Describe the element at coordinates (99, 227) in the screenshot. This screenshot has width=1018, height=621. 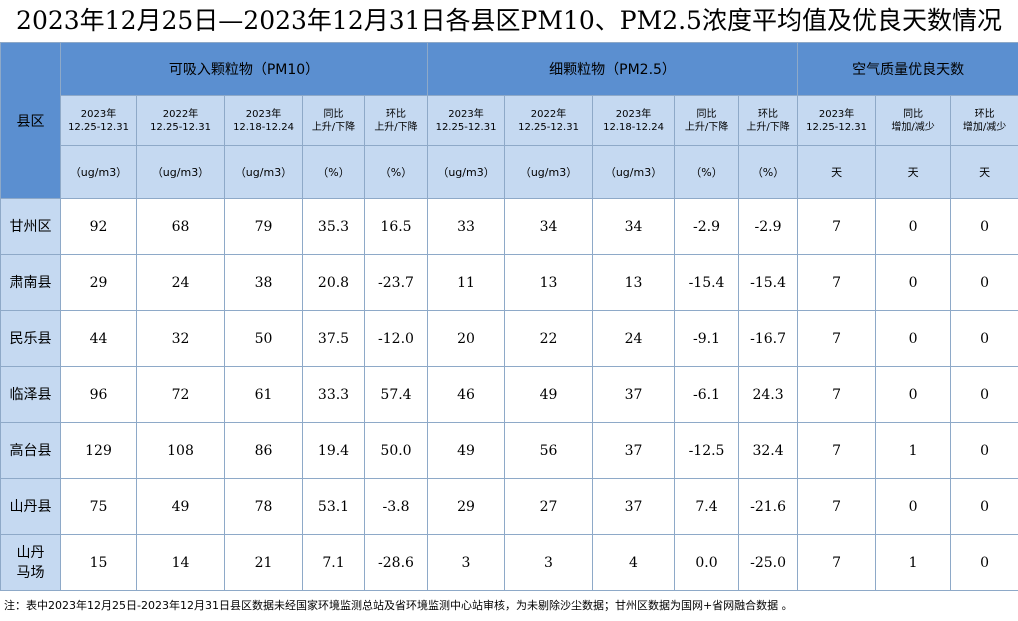
I see `cell-value: 92` at that location.